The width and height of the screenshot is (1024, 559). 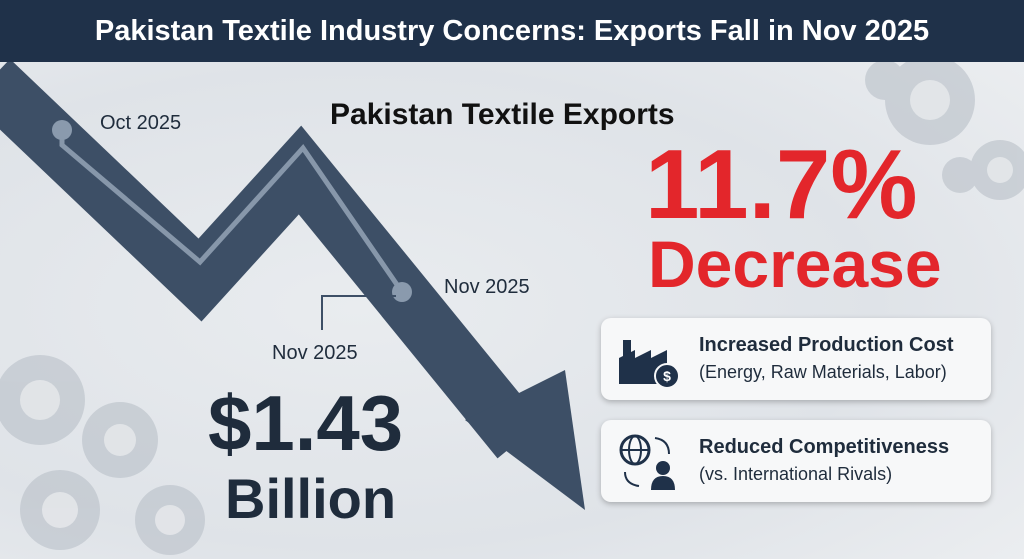 I want to click on unit: Billion, so click(x=311, y=498).